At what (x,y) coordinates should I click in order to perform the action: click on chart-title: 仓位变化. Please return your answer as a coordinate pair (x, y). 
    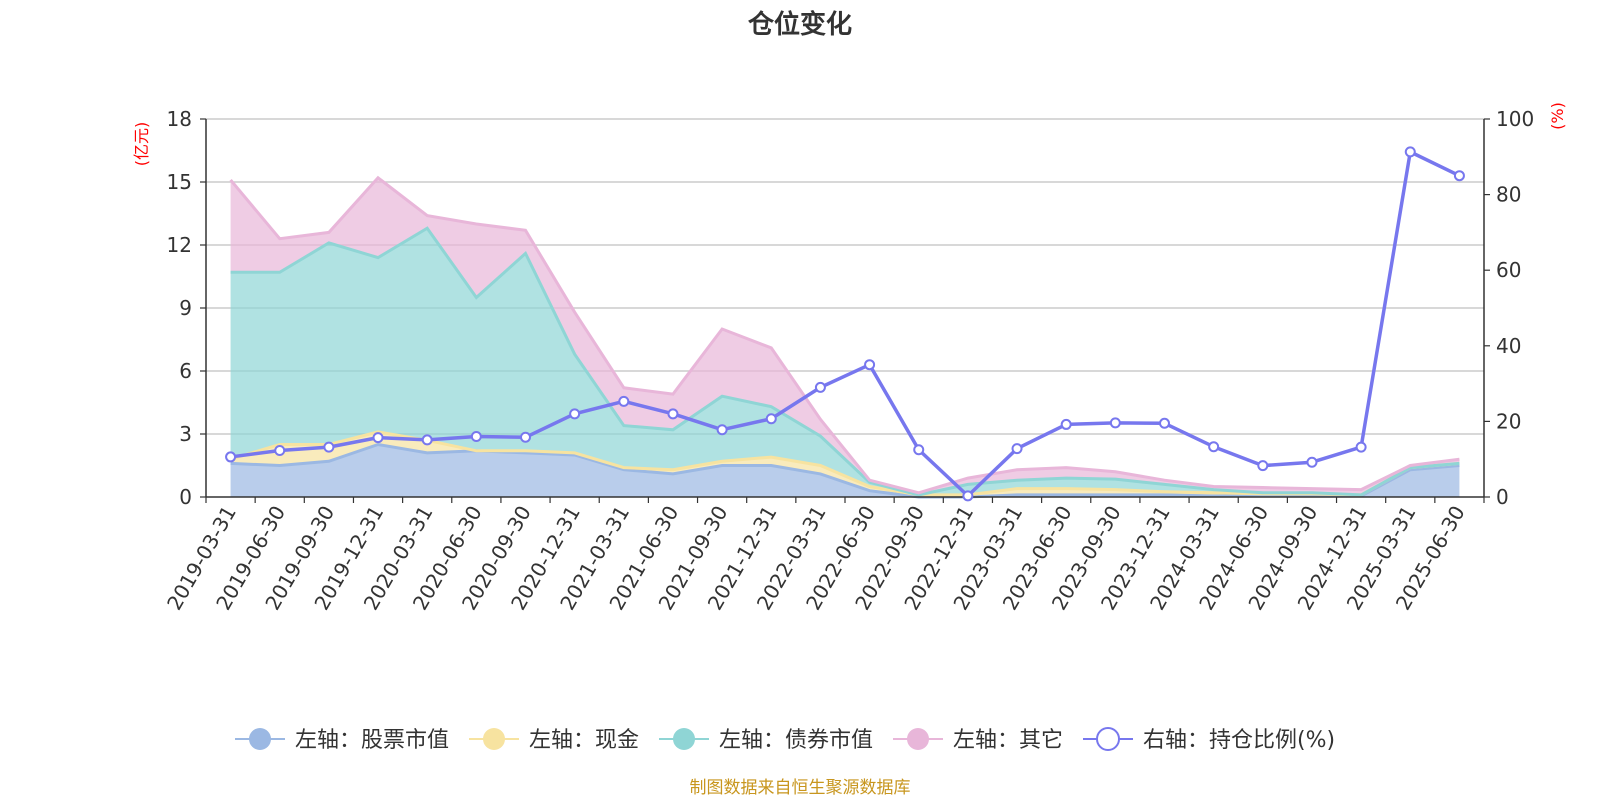
    Looking at the image, I should click on (799, 24).